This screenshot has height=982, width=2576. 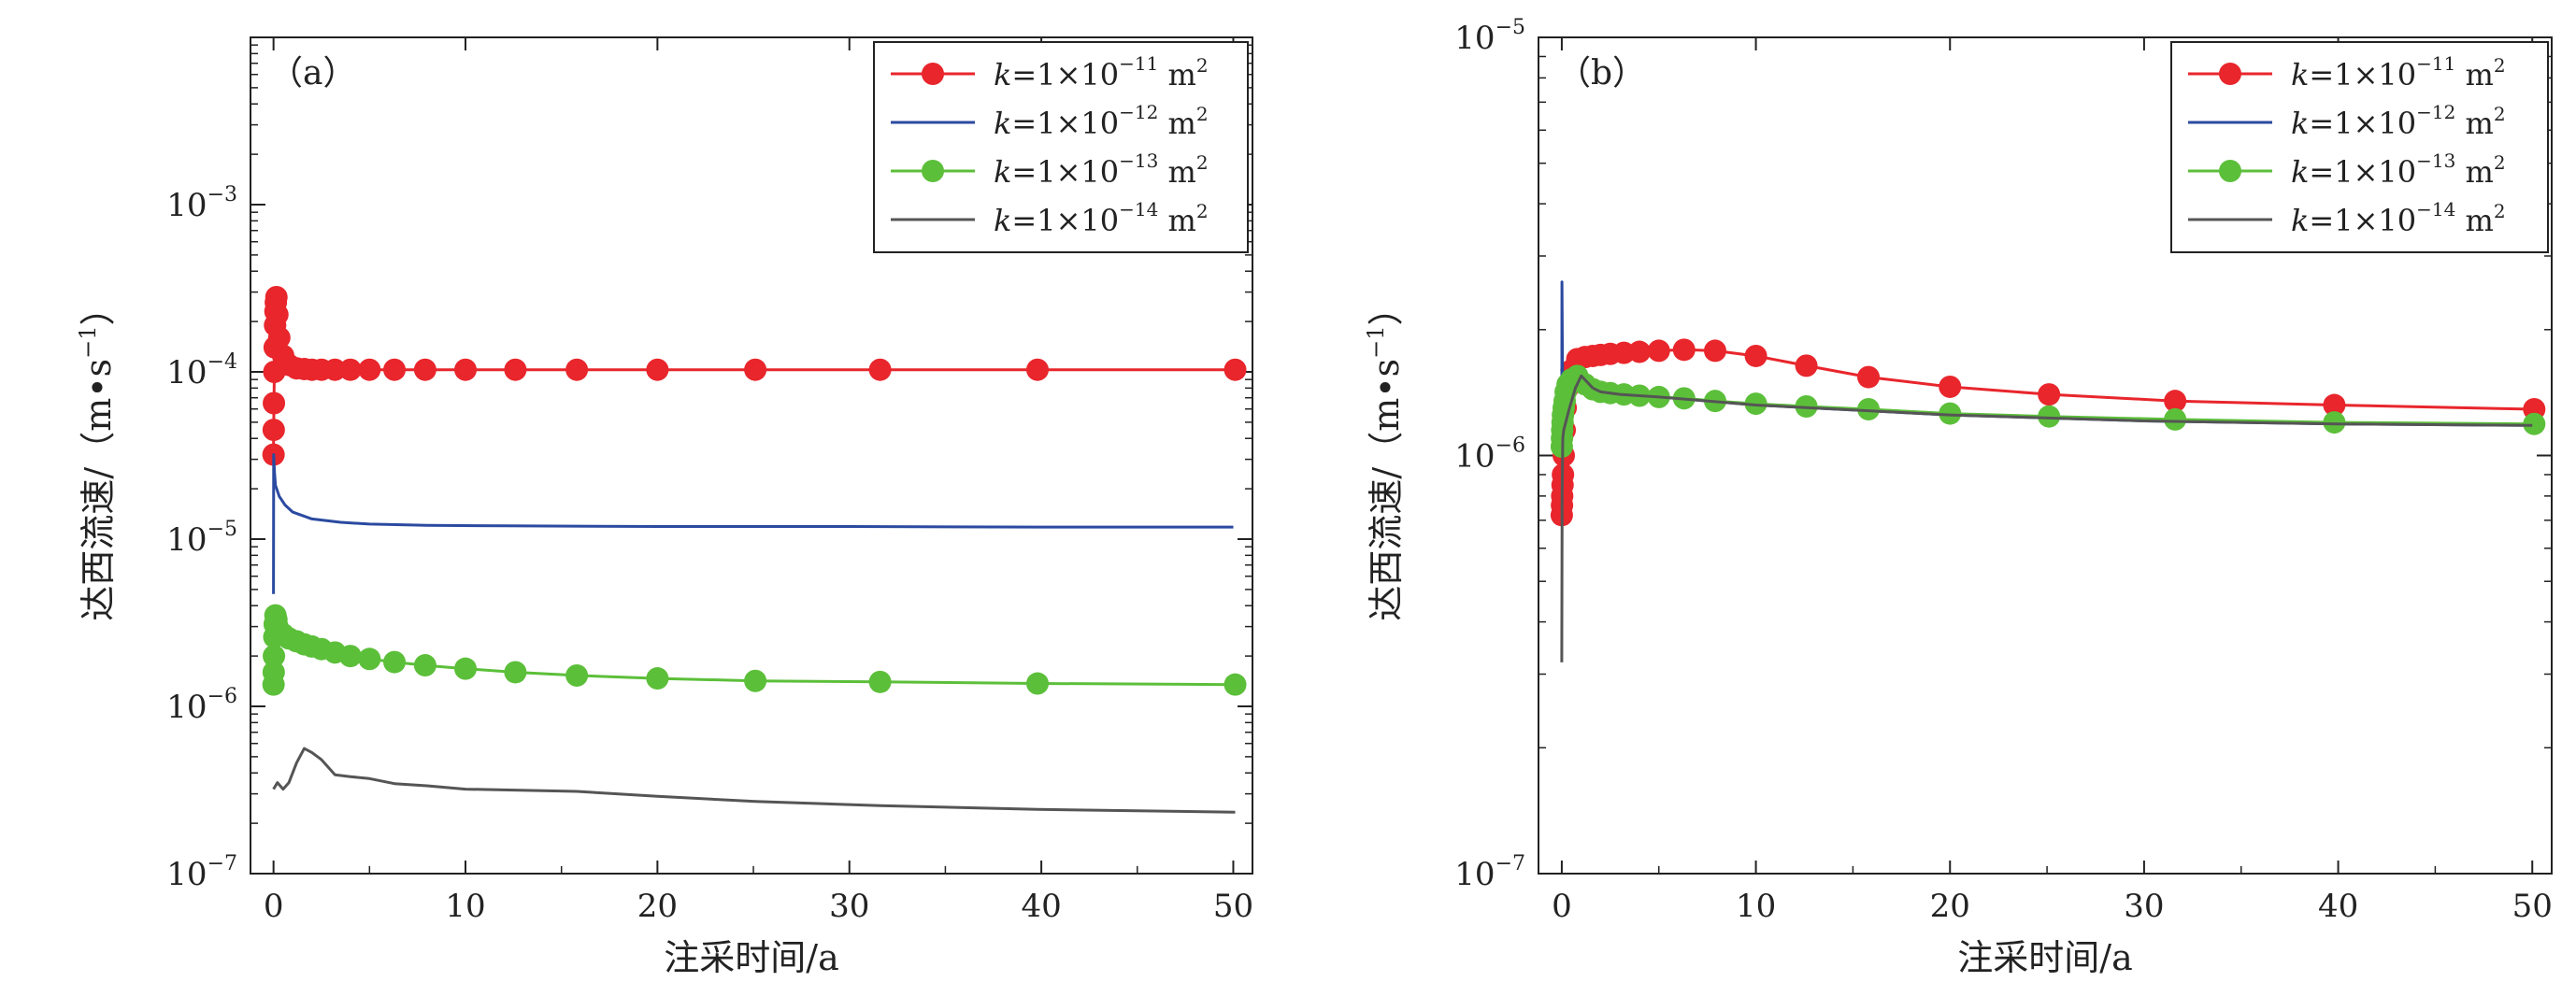 I want to click on panel-label: （b）, so click(x=1601, y=73).